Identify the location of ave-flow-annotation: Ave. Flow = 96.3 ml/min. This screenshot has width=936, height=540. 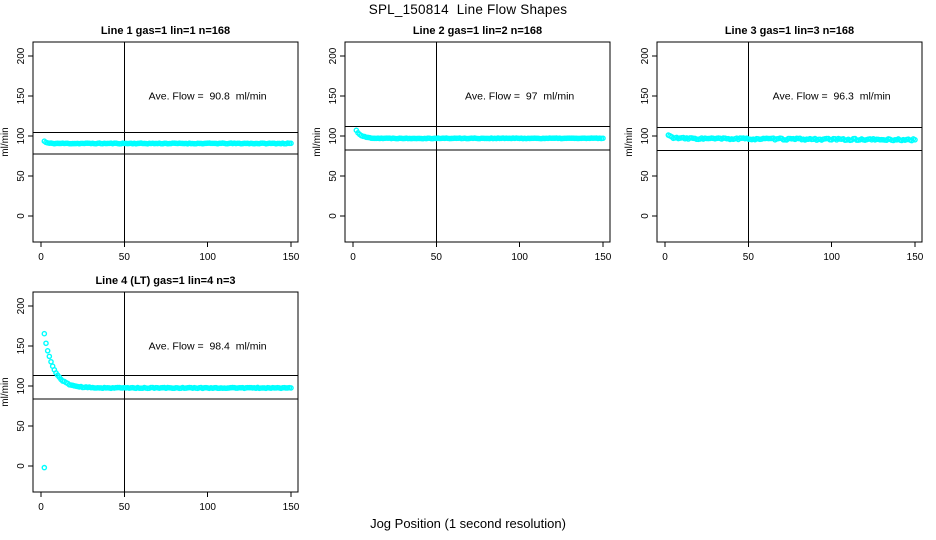
(832, 97).